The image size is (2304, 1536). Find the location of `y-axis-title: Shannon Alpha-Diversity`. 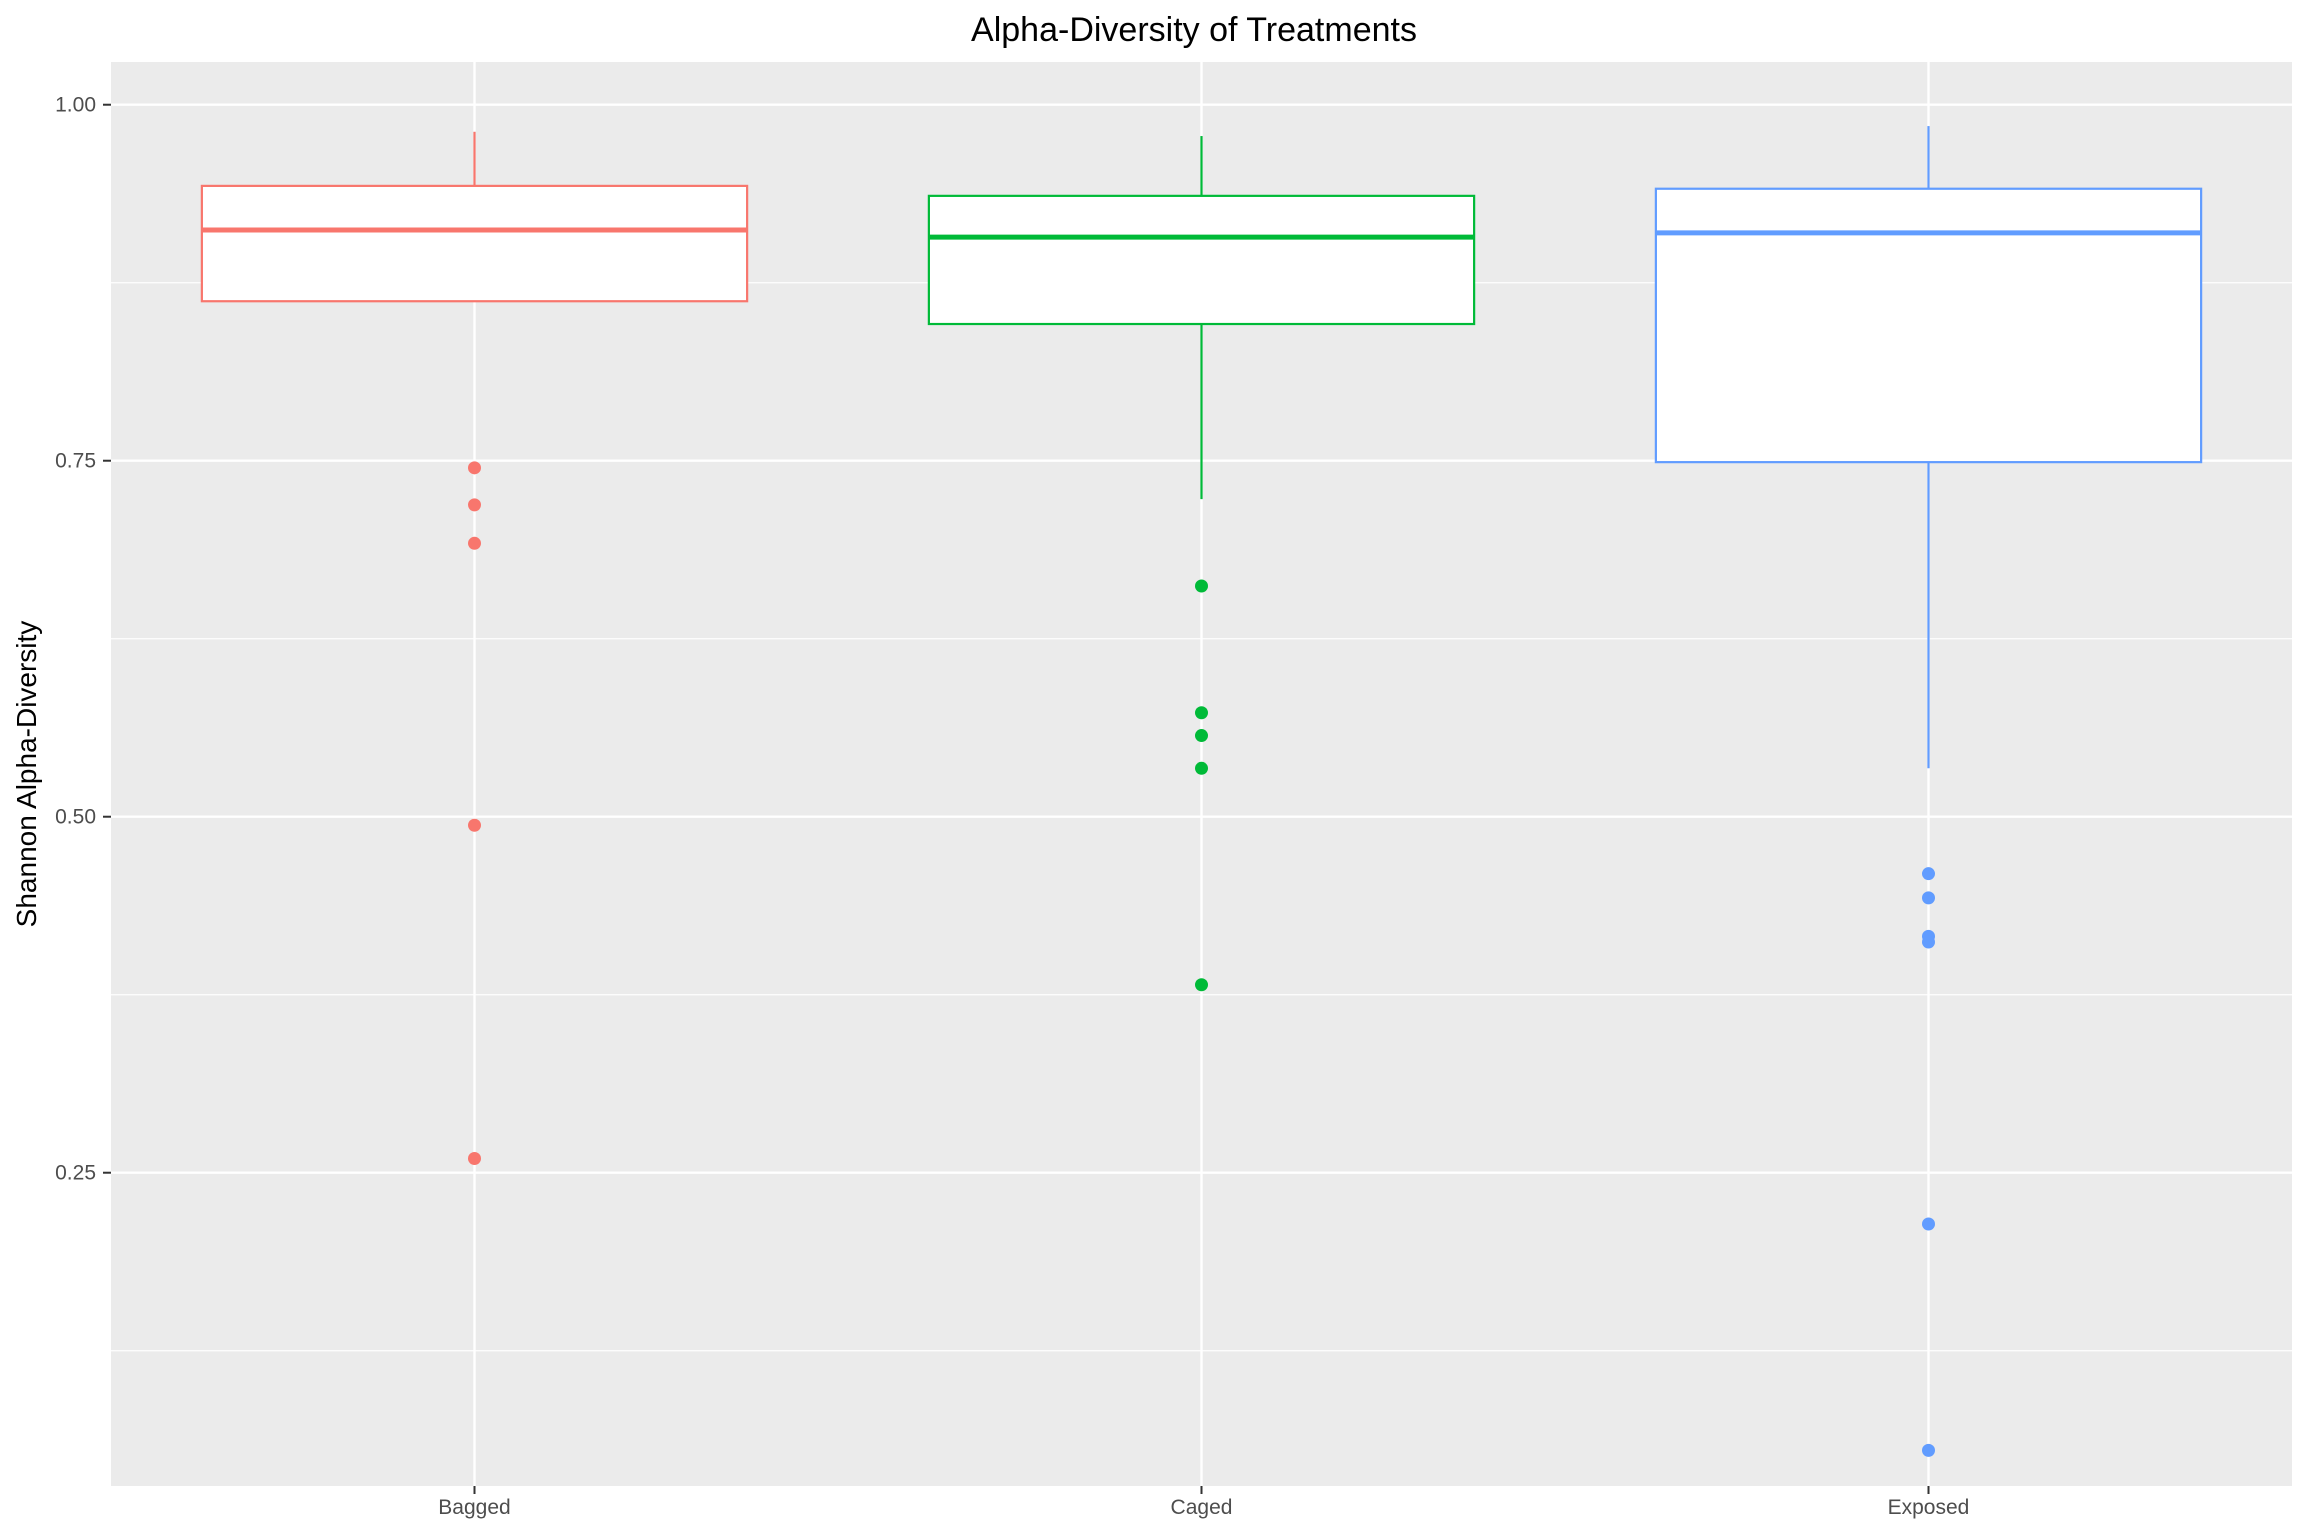

y-axis-title: Shannon Alpha-Diversity is located at coordinates (26, 774).